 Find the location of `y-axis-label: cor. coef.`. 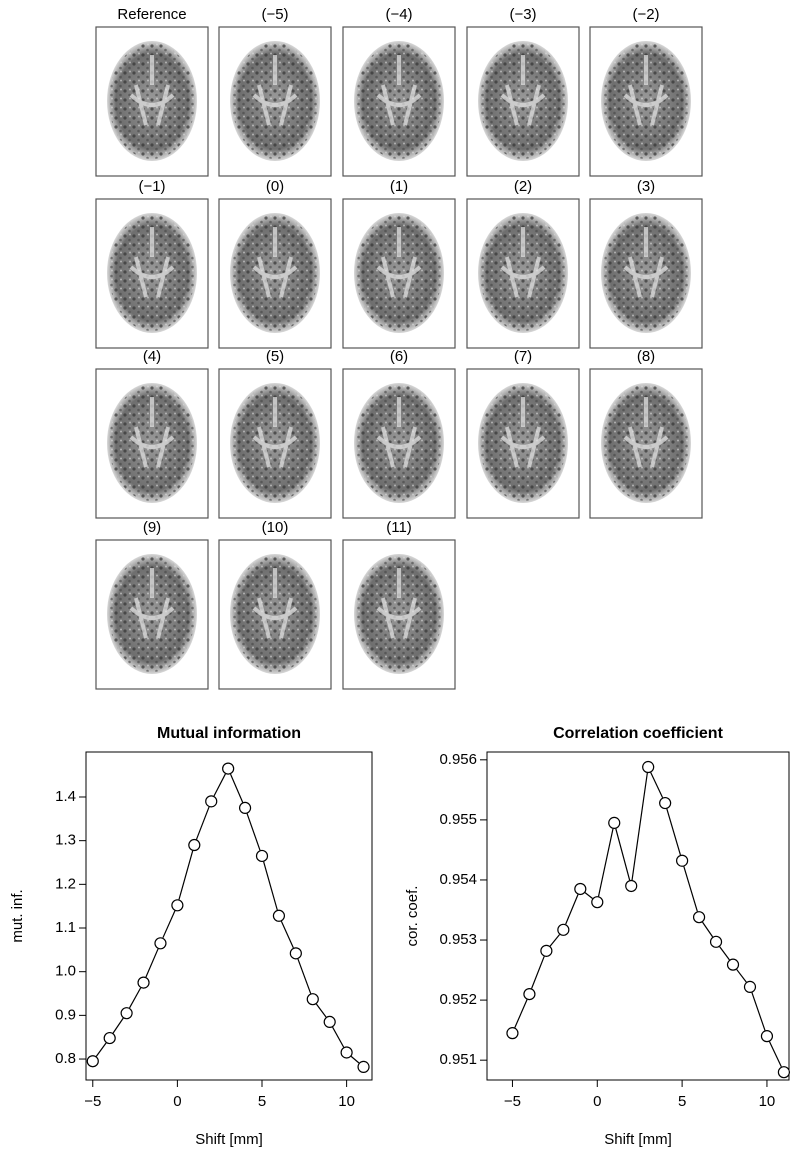

y-axis-label: cor. coef. is located at coordinates (412, 916).